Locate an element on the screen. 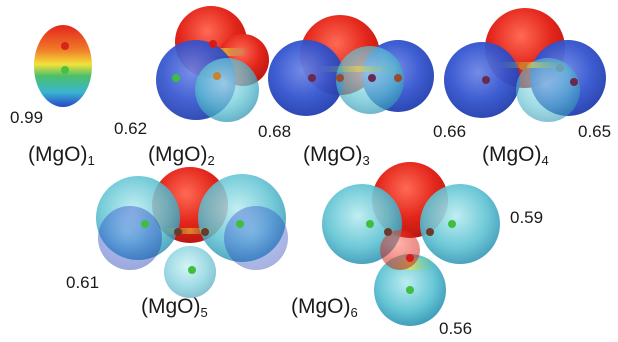  value-mgo-3: 0.68 is located at coordinates (275, 131).